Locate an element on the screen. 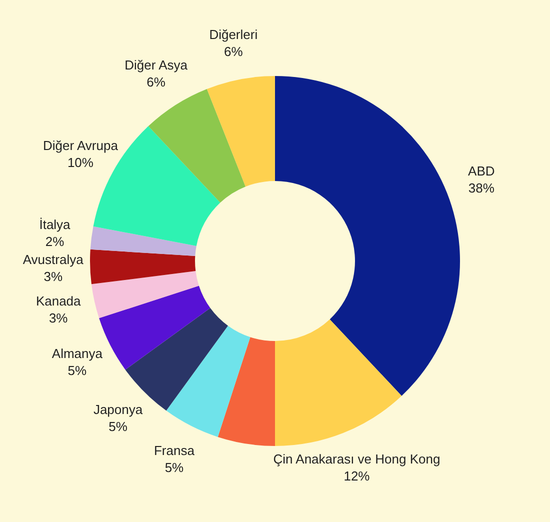  data-label: 38% is located at coordinates (481, 188).